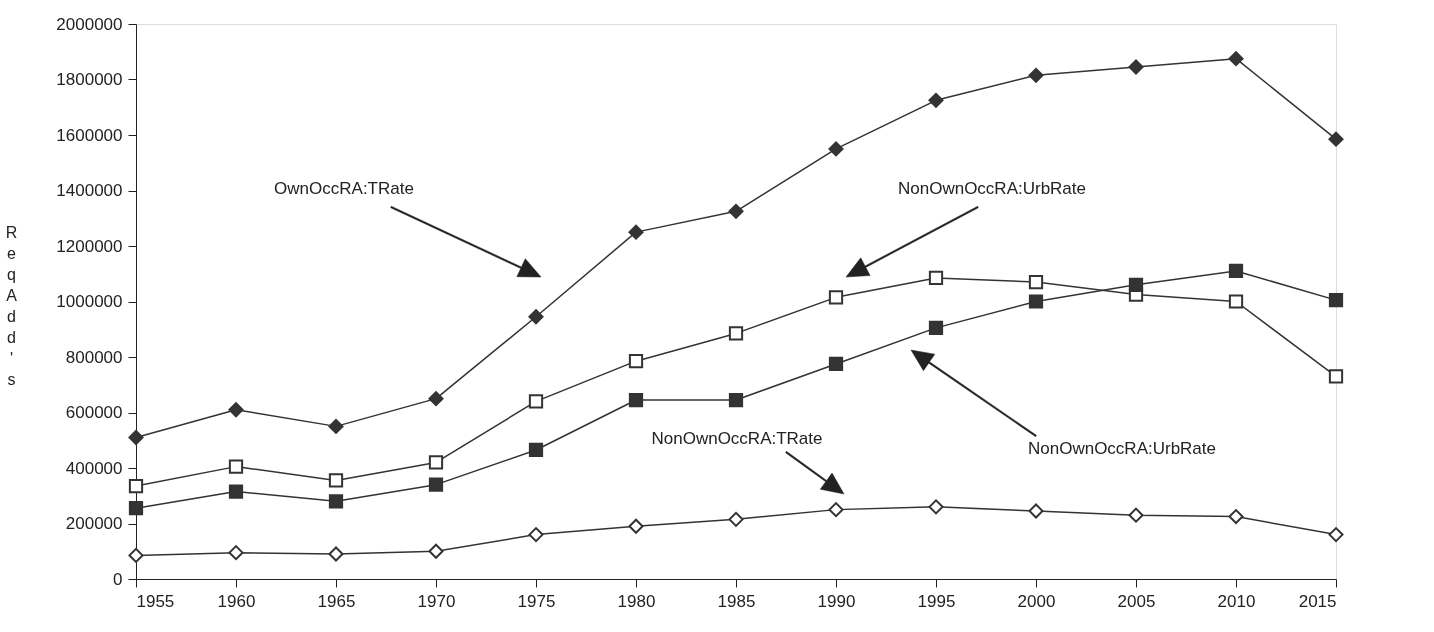 Image resolution: width=1434 pixels, height=632 pixels. Describe the element at coordinates (436, 601) in the screenshot. I see `x-tick-label: 1970` at that location.